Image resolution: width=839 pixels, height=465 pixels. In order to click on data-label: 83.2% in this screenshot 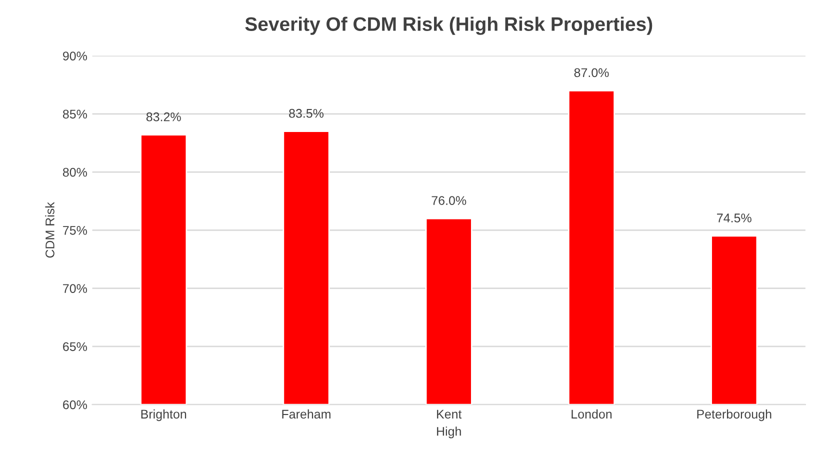, I will do `click(163, 117)`.